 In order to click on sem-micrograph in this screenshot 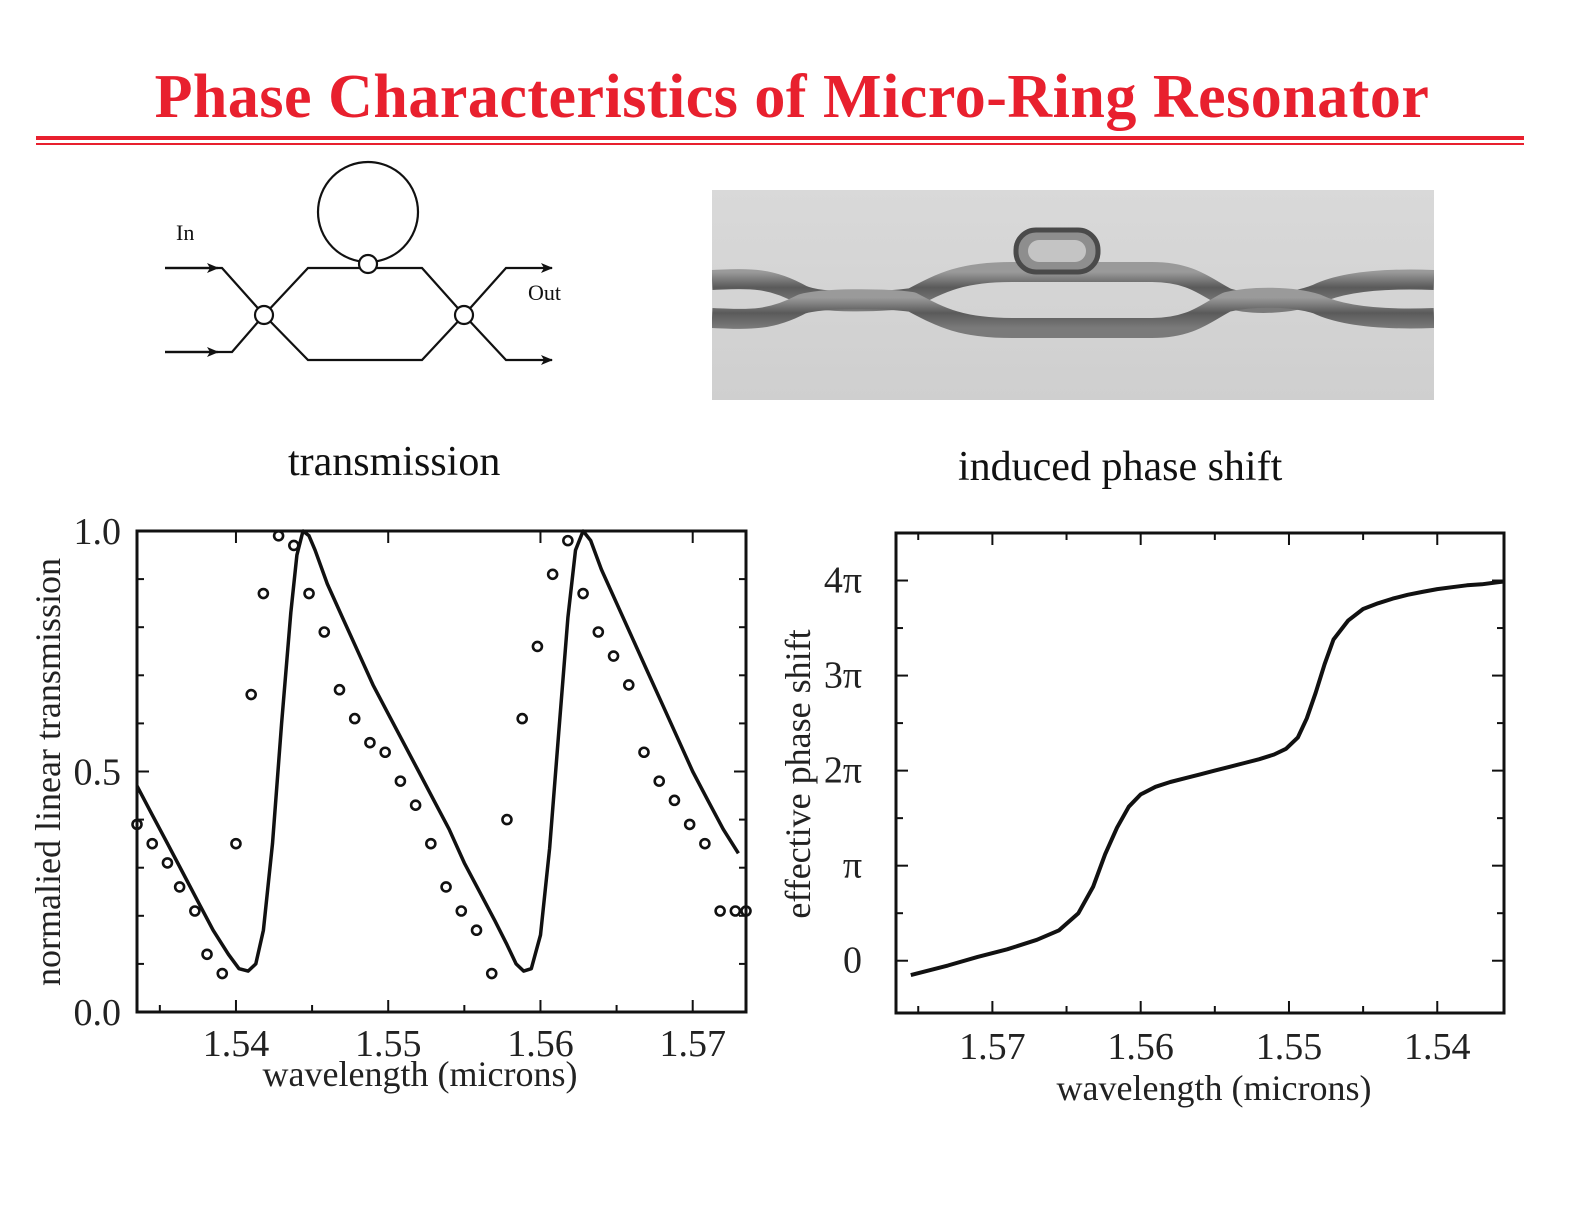, I will do `click(1073, 295)`.